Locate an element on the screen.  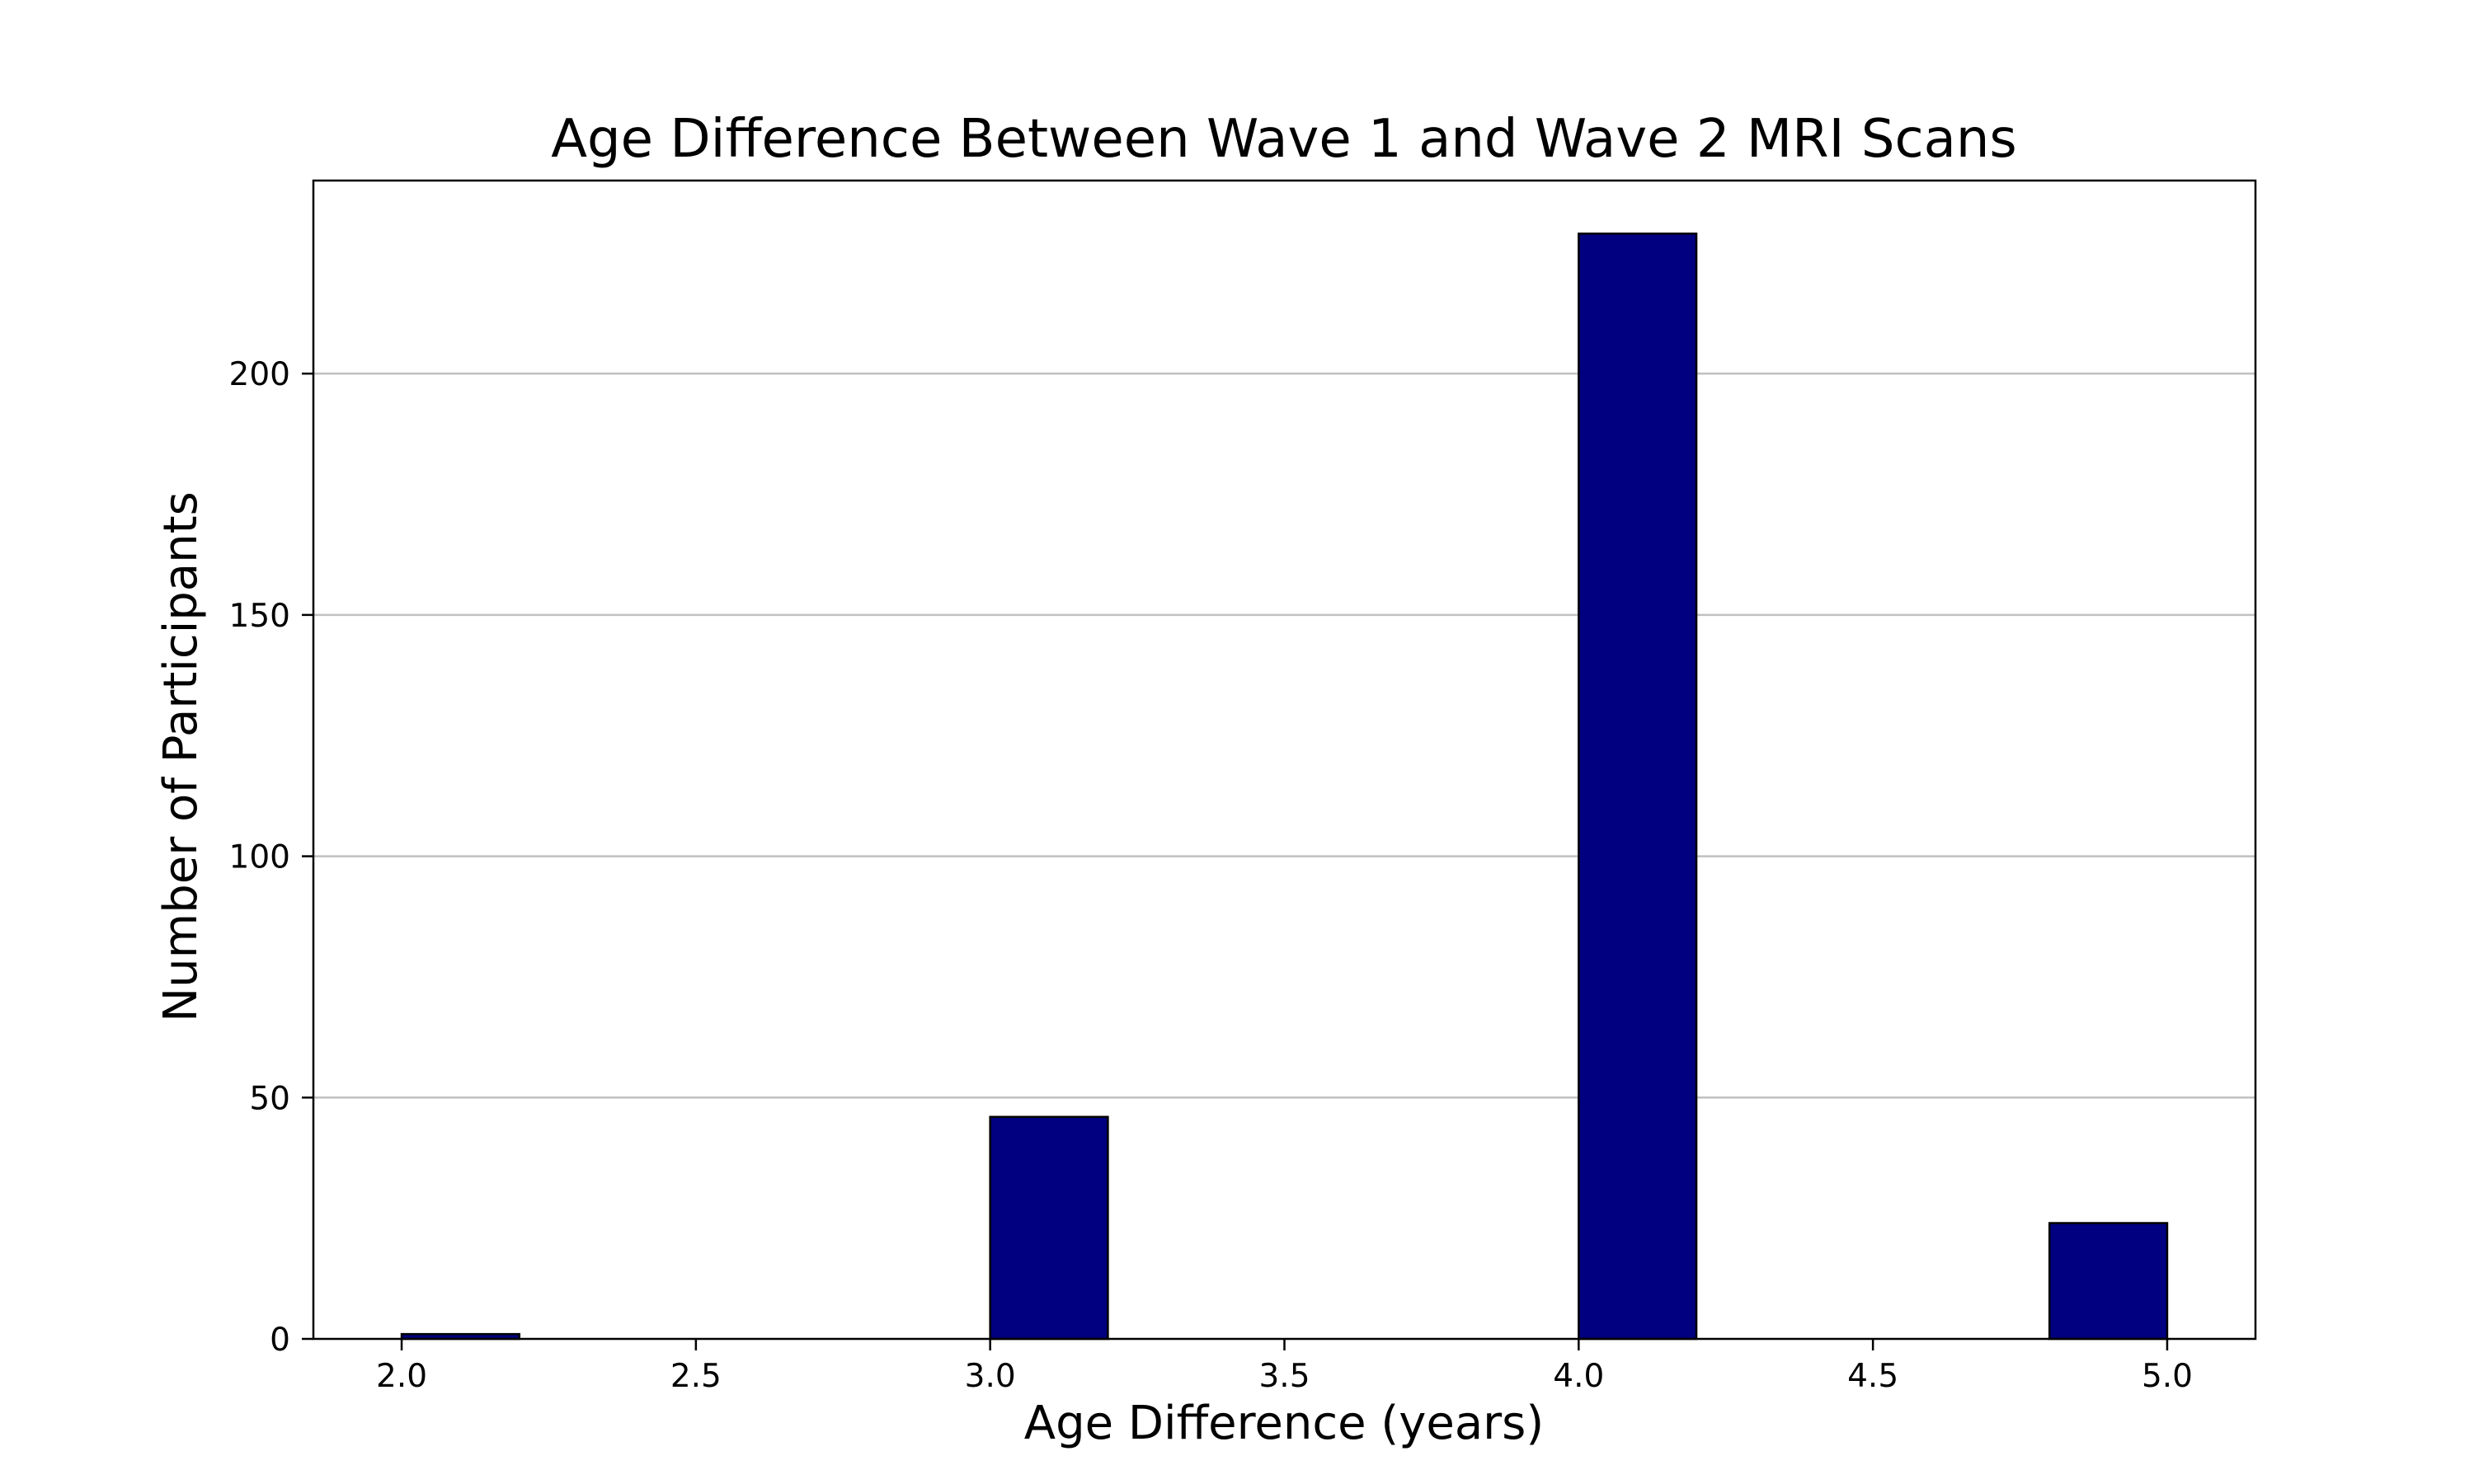
x-axis-ticks: 2.0 2.5 3.0 3.5 4.0 4.5 5.0 is located at coordinates (1284, 1367).